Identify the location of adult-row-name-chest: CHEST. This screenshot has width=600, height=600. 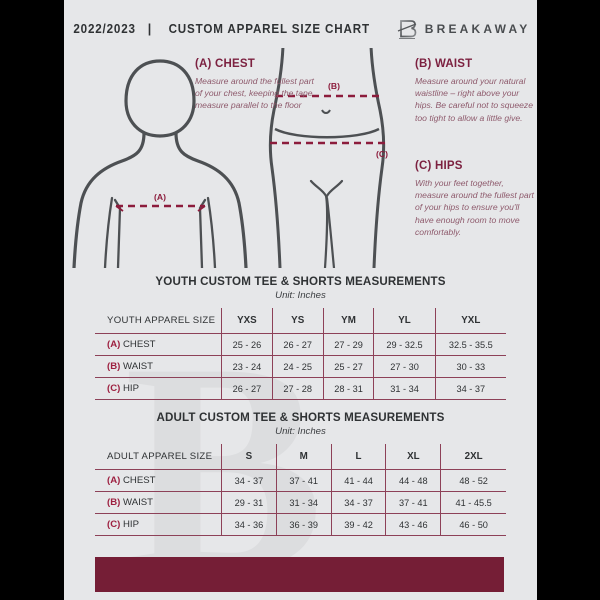
(139, 480).